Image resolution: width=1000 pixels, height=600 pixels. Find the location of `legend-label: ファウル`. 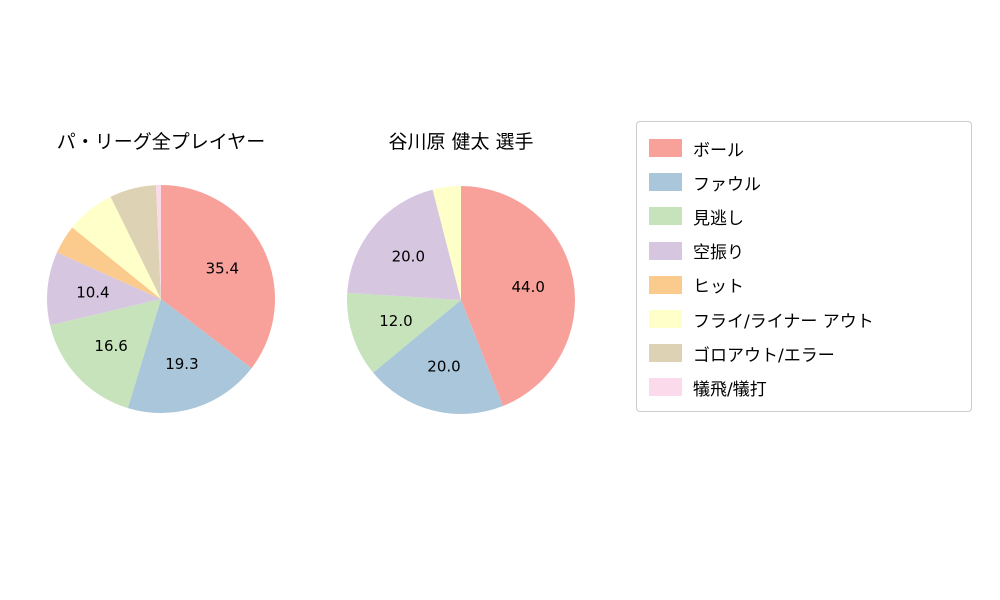

legend-label: ファウル is located at coordinates (727, 184).